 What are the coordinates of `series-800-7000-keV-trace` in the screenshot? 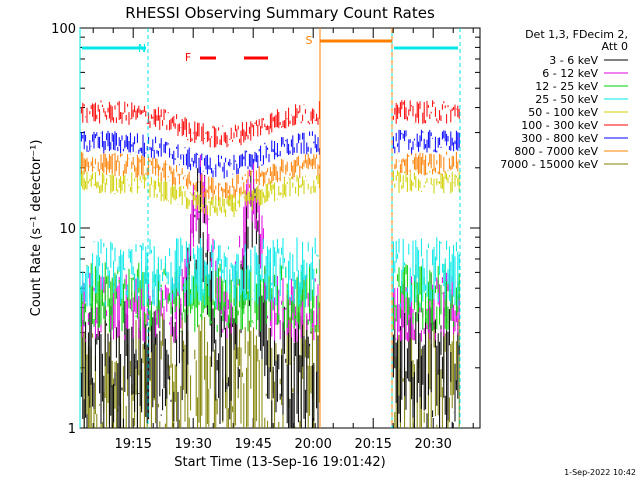 It's located at (269, 176).